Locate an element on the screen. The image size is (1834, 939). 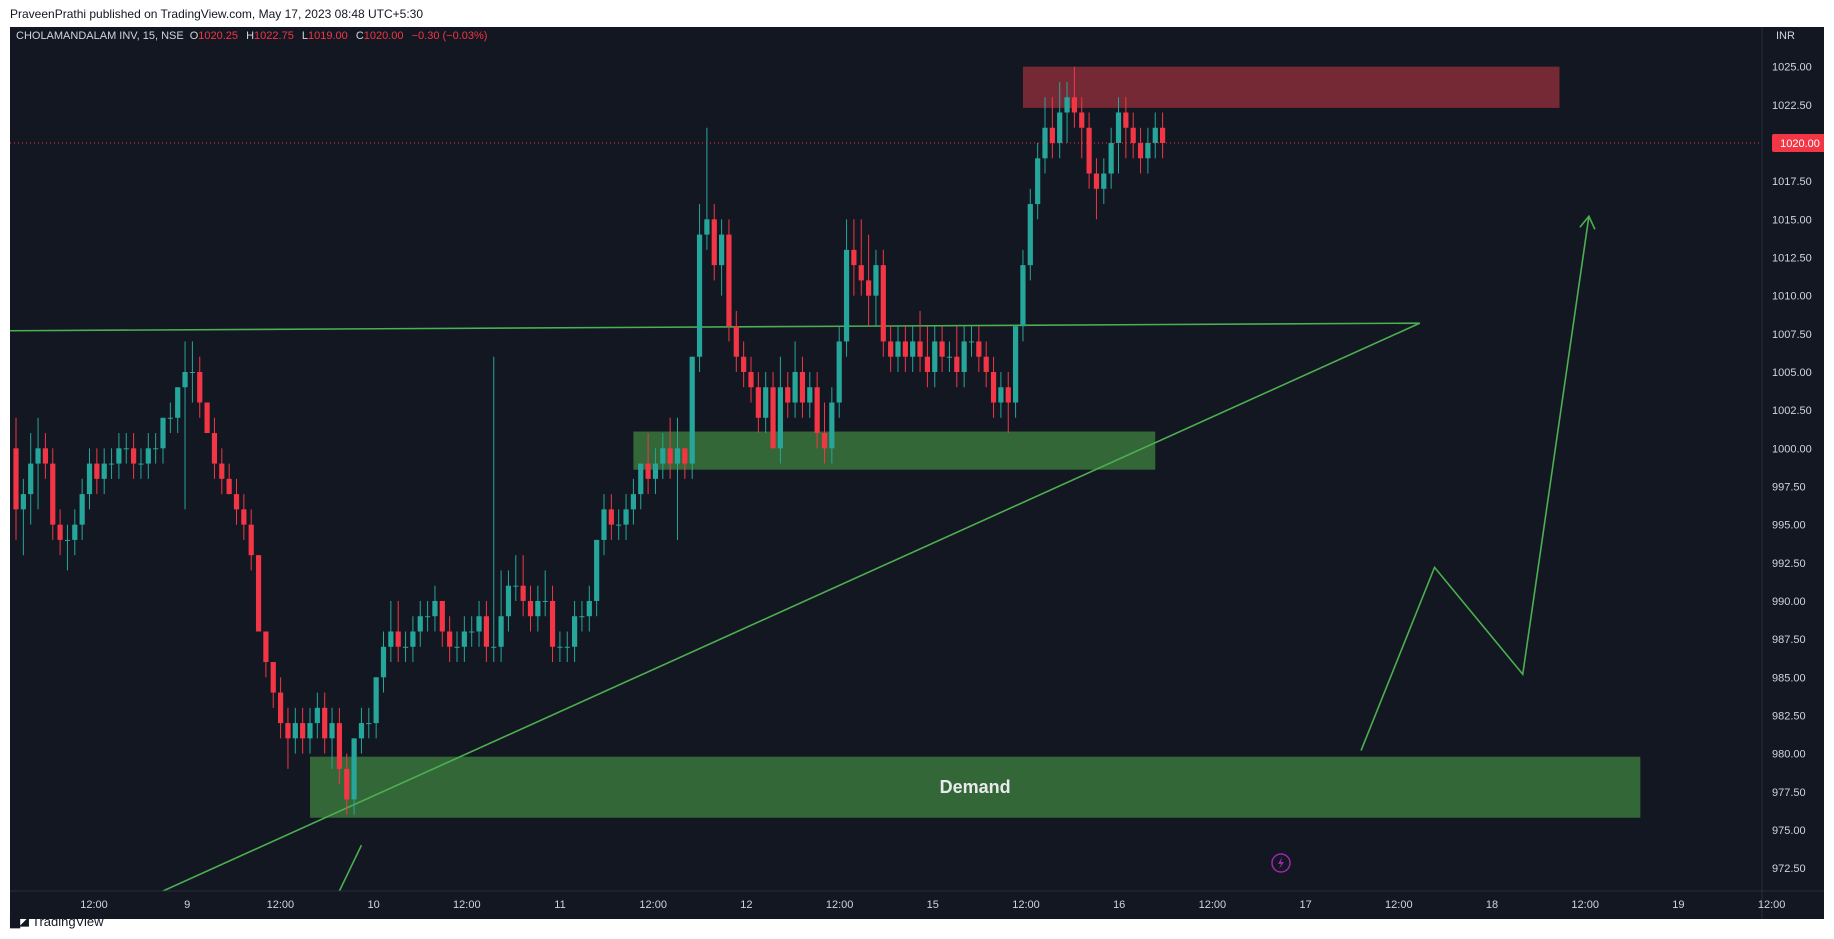
y-tick-label: 1007.50 is located at coordinates (1792, 335).